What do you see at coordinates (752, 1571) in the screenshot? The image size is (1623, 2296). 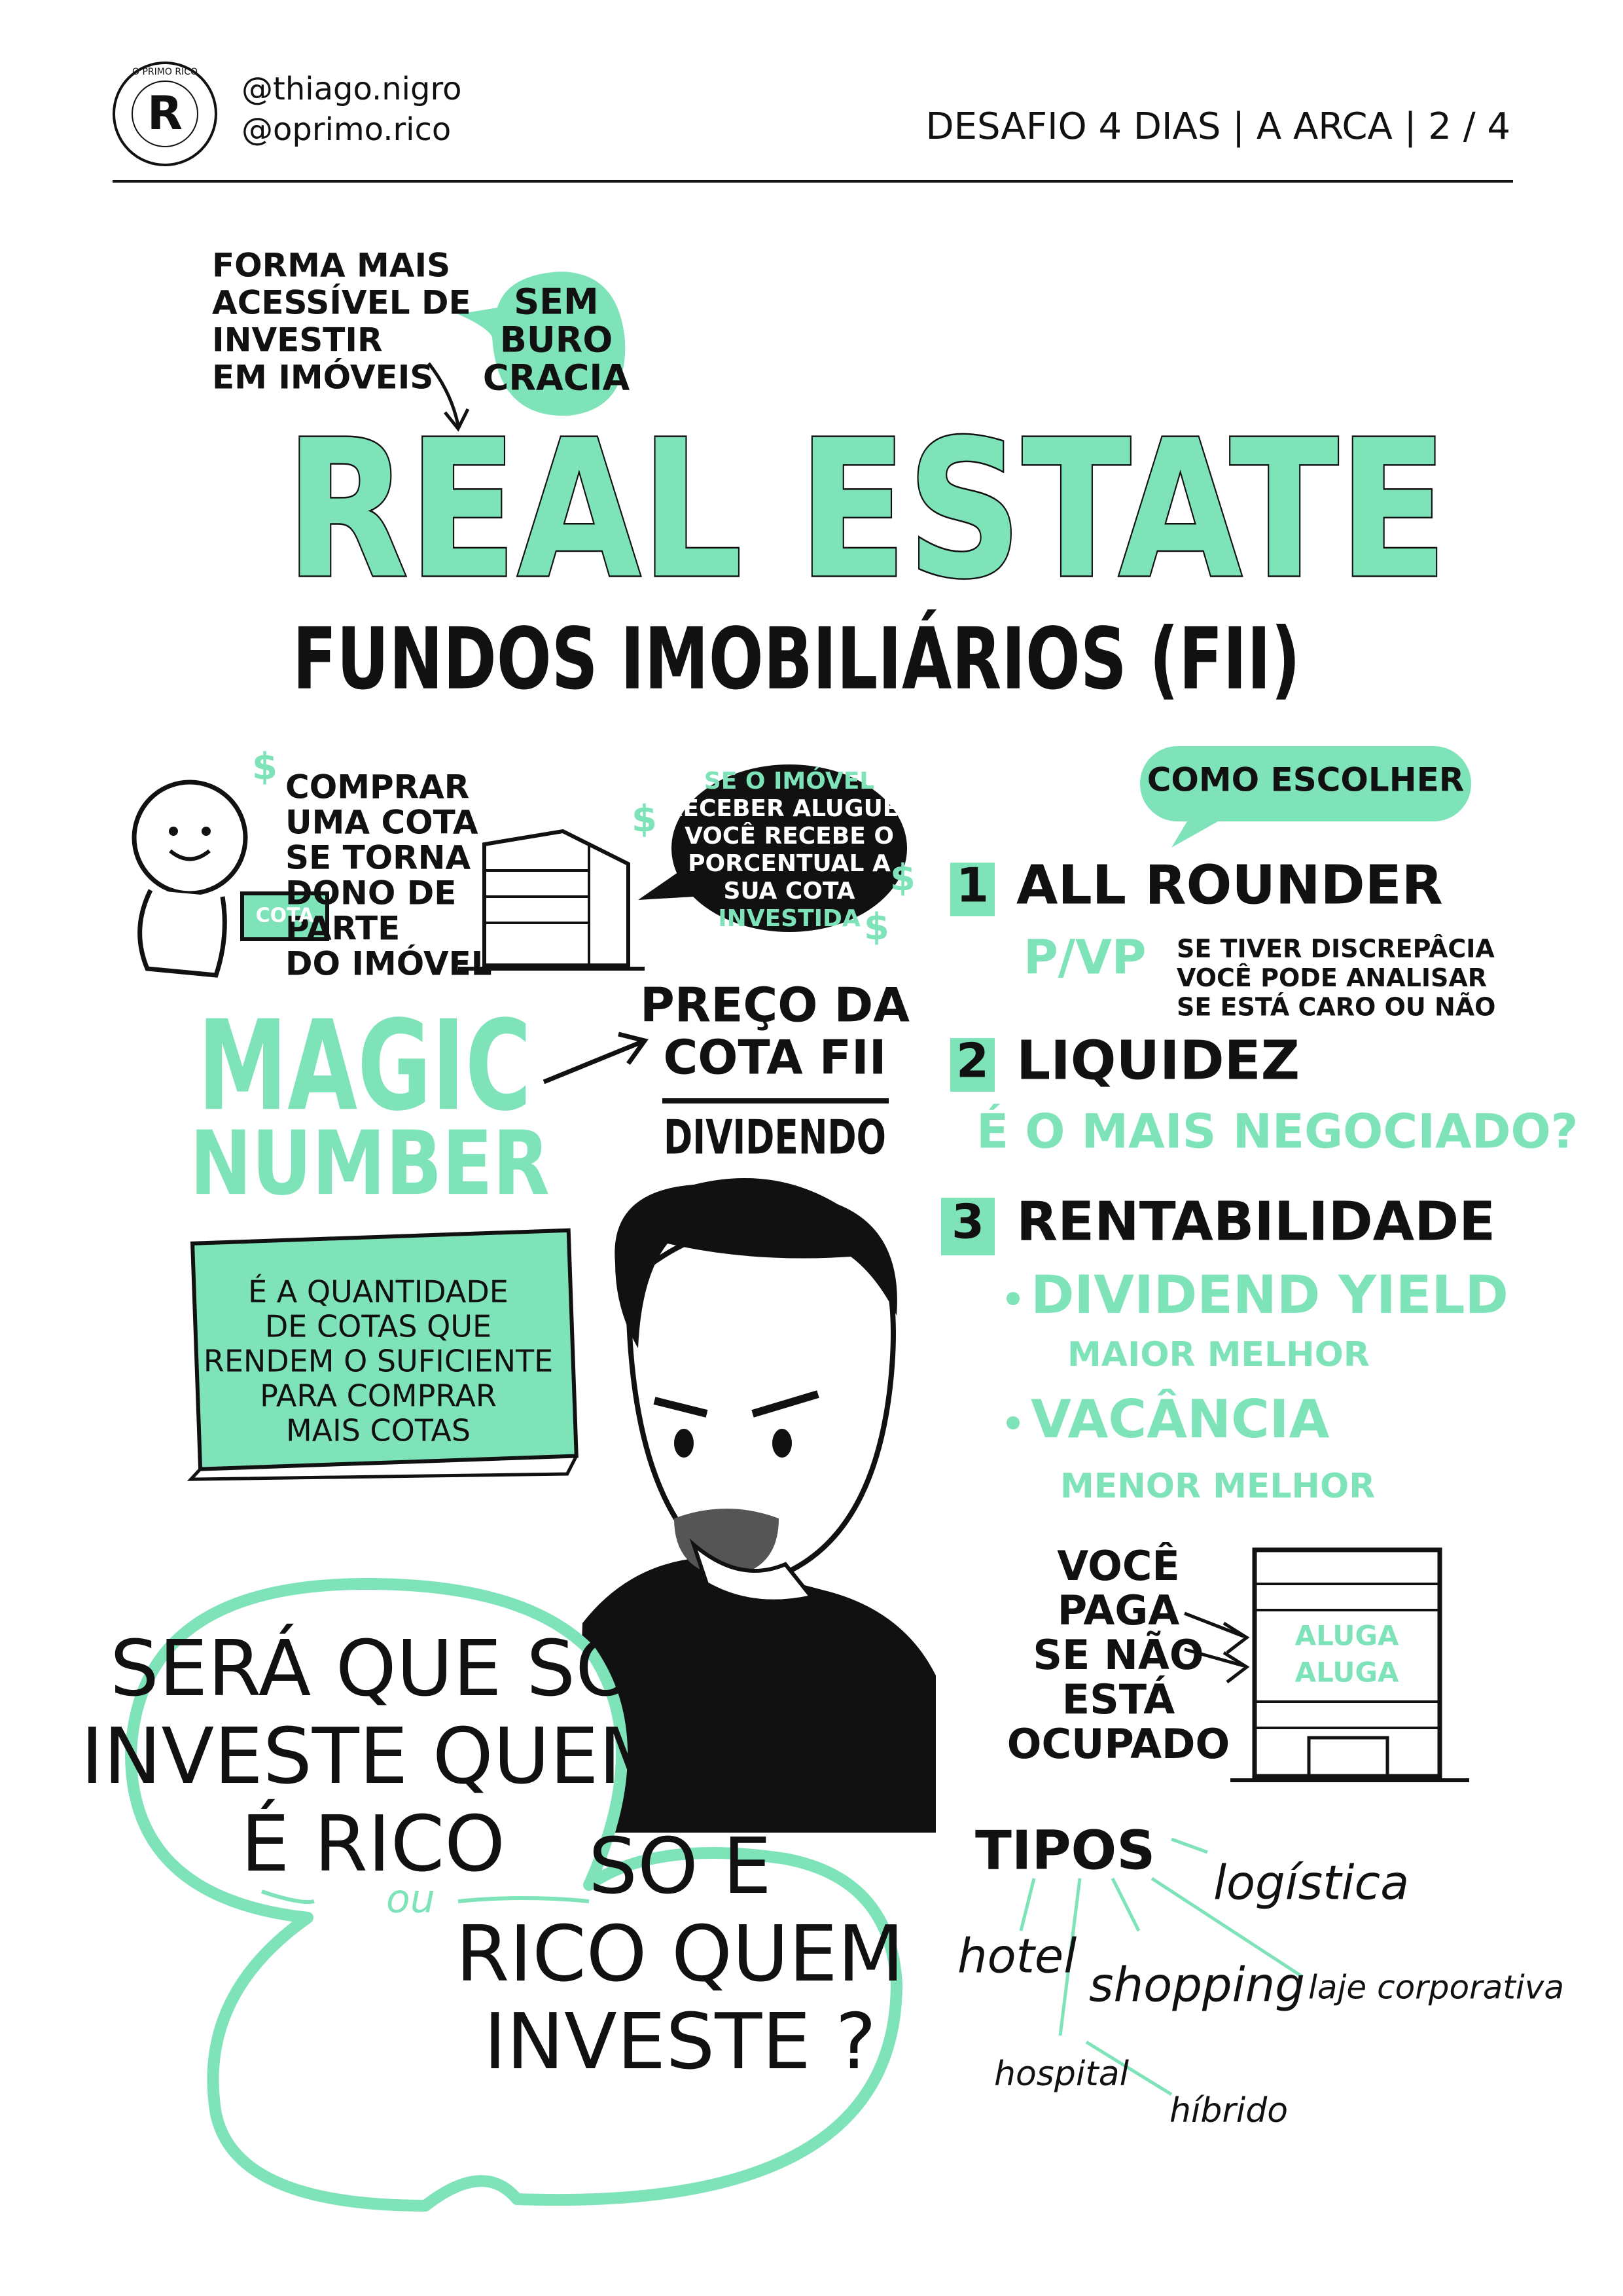 I see `character-hand` at bounding box center [752, 1571].